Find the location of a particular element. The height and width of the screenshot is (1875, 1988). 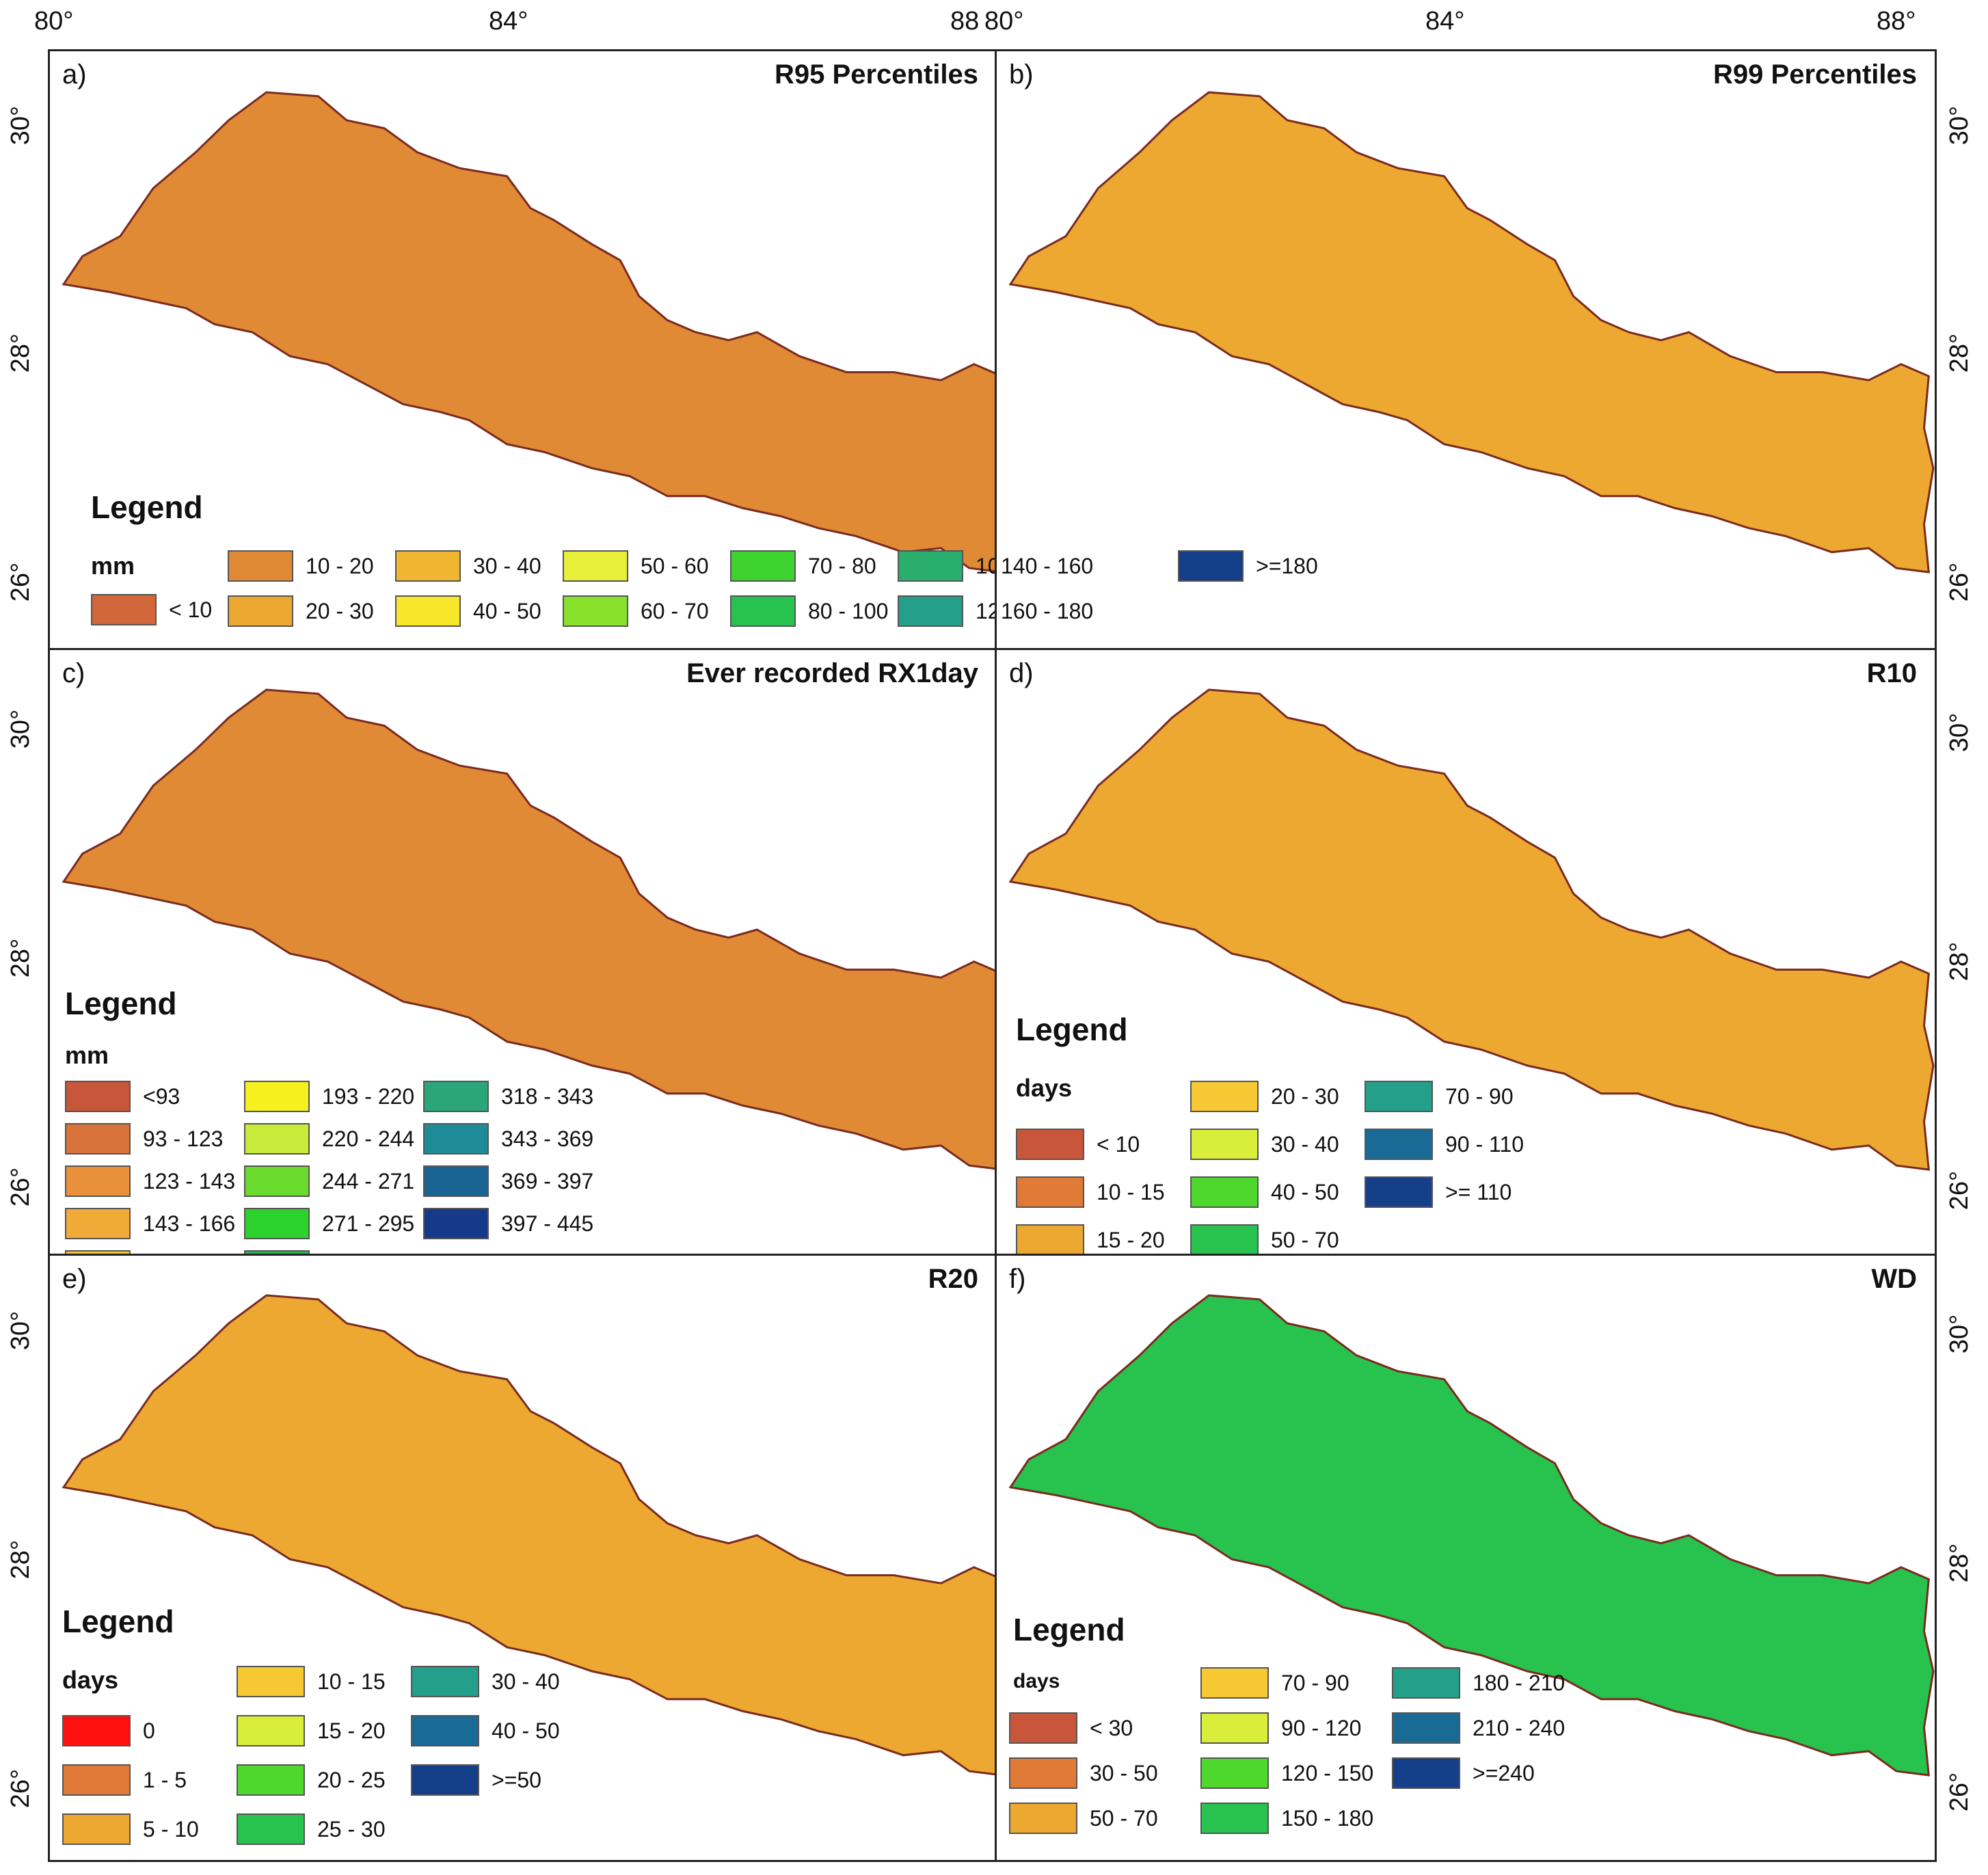

legend-item: 90 - 120 is located at coordinates (1280, 1728).